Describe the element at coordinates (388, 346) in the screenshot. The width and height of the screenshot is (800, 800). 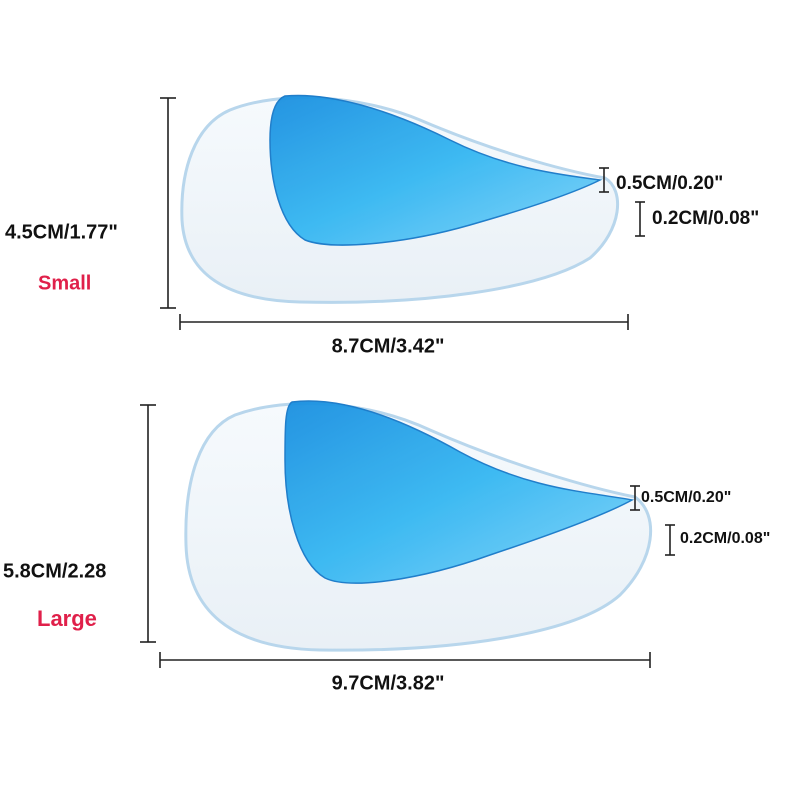
I see `width-label: 8.7CM/3.42"` at that location.